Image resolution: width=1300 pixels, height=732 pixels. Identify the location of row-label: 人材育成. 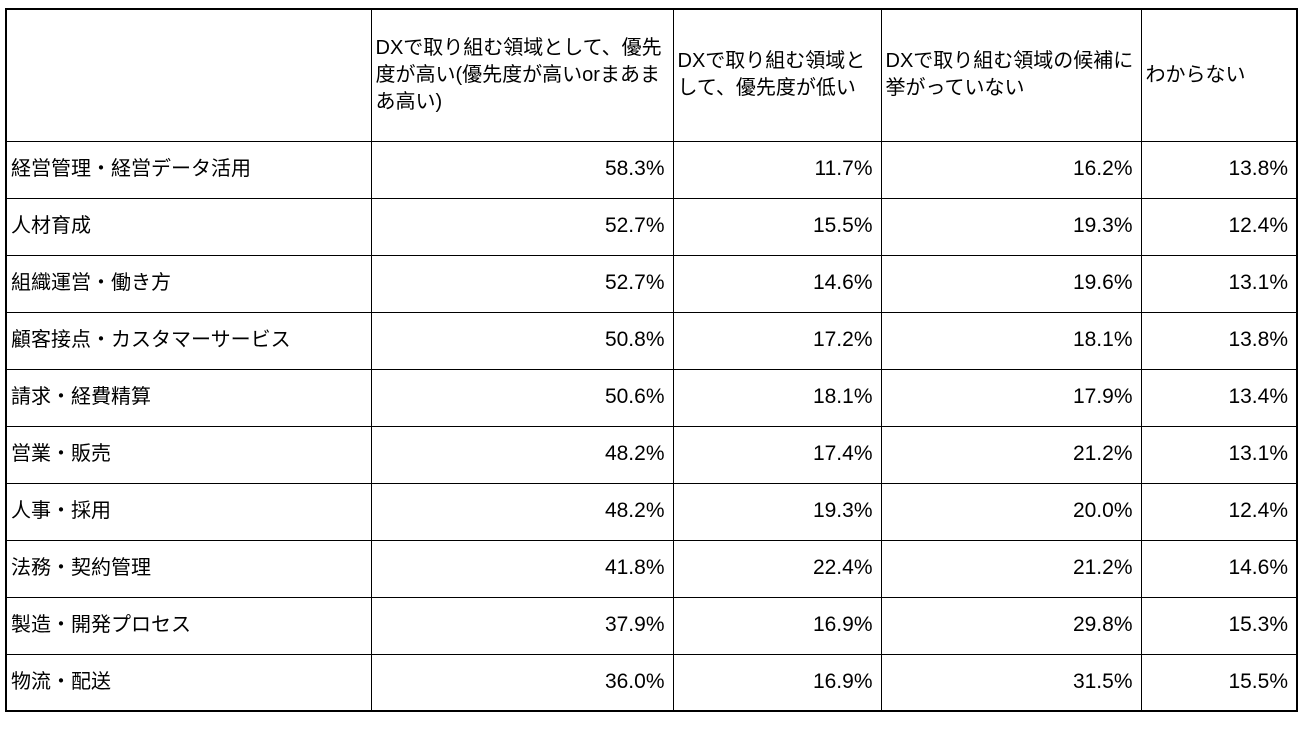
(188, 226).